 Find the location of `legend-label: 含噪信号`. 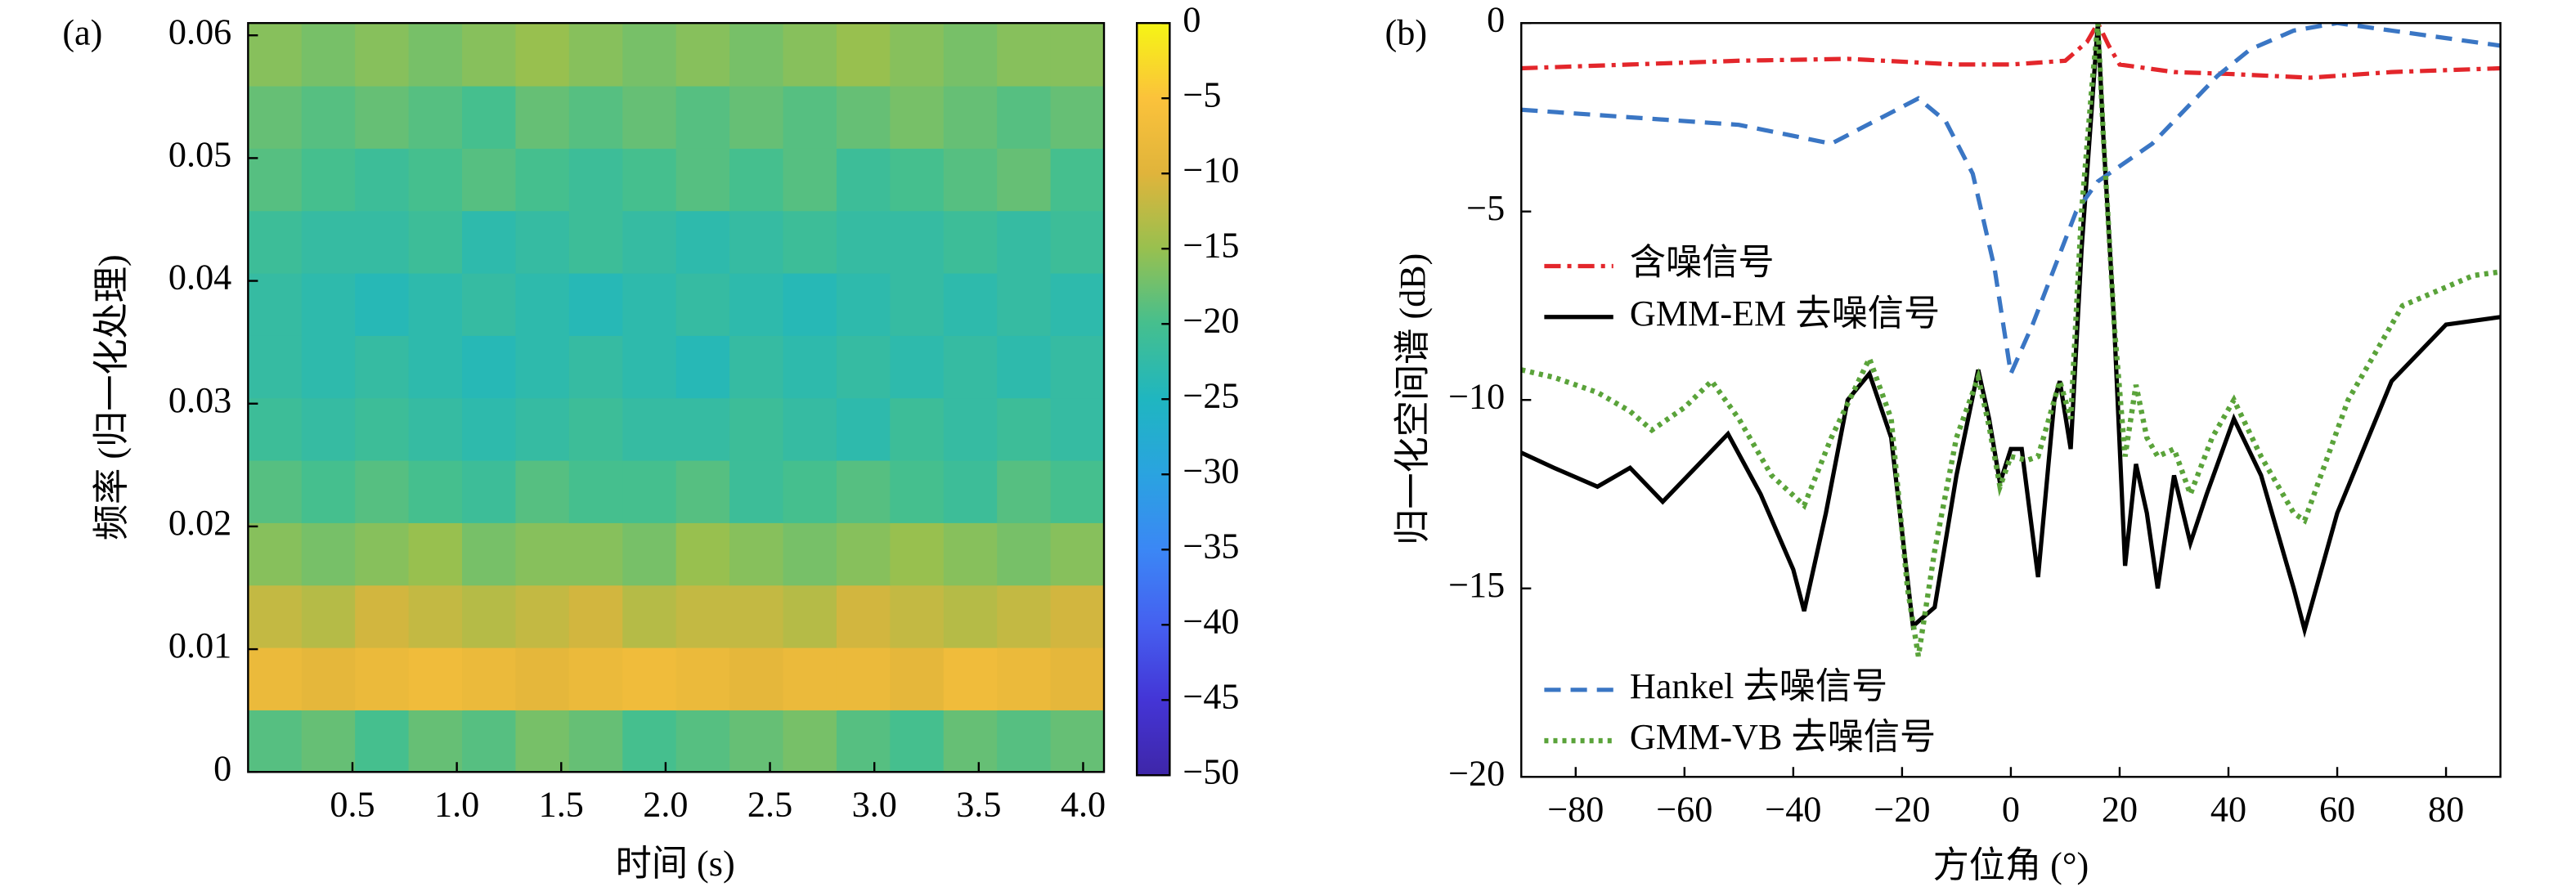

legend-label: 含噪信号 is located at coordinates (1702, 263).